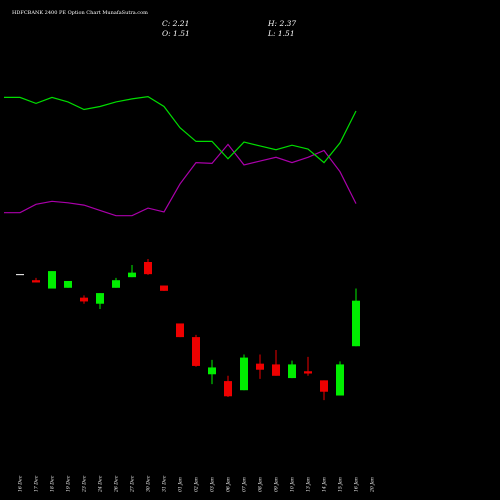 The image size is (500, 500). I want to click on x-tick-label: 17 Dec, so click(37, 483).